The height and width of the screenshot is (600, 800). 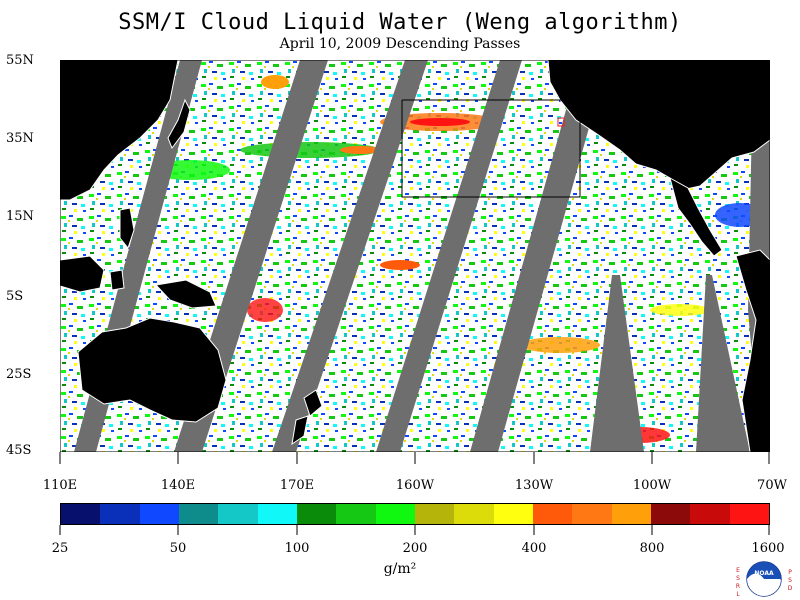 What do you see at coordinates (738, 570) in the screenshot?
I see `svg-text: E` at bounding box center [738, 570].